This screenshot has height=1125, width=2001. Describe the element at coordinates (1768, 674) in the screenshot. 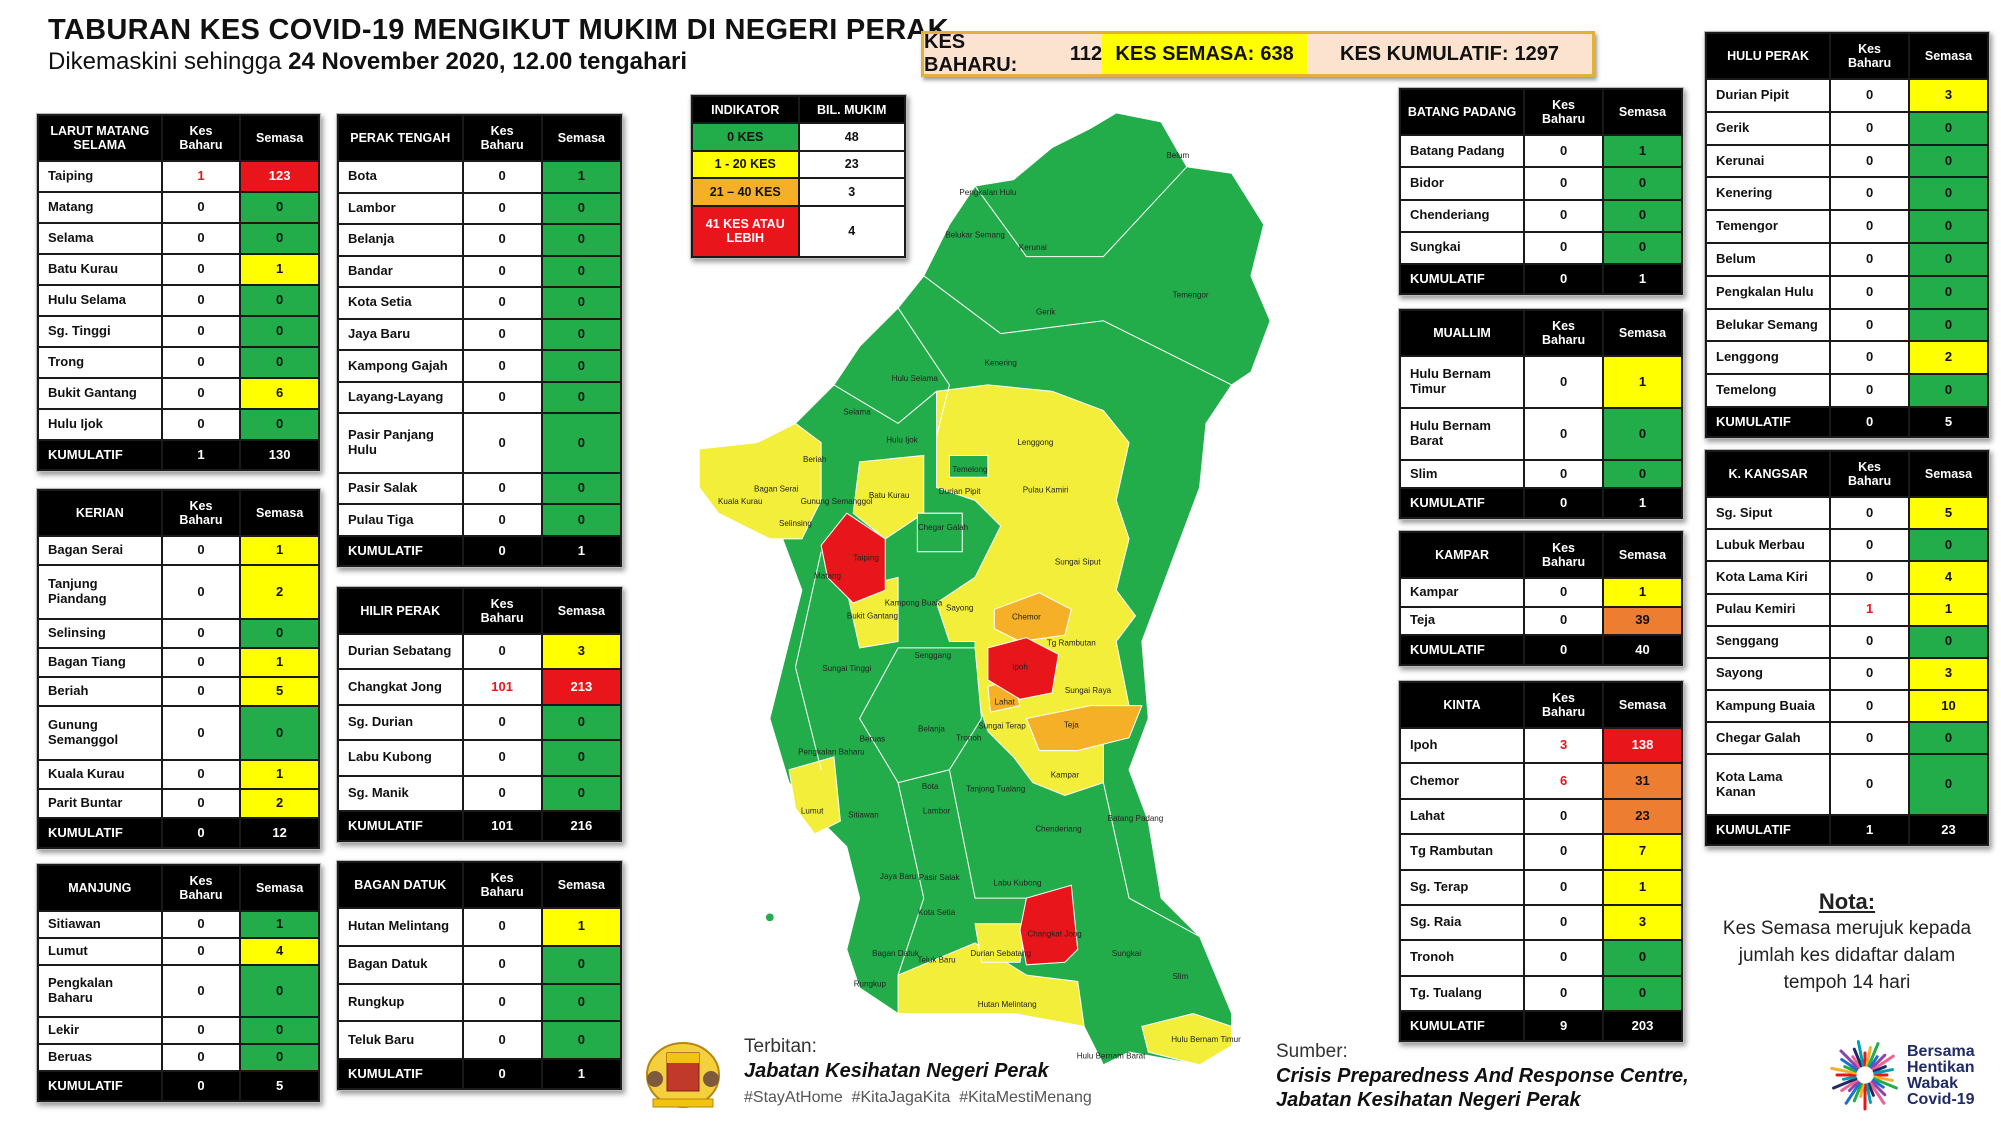

I see `mukim-name: Sayong` at that location.